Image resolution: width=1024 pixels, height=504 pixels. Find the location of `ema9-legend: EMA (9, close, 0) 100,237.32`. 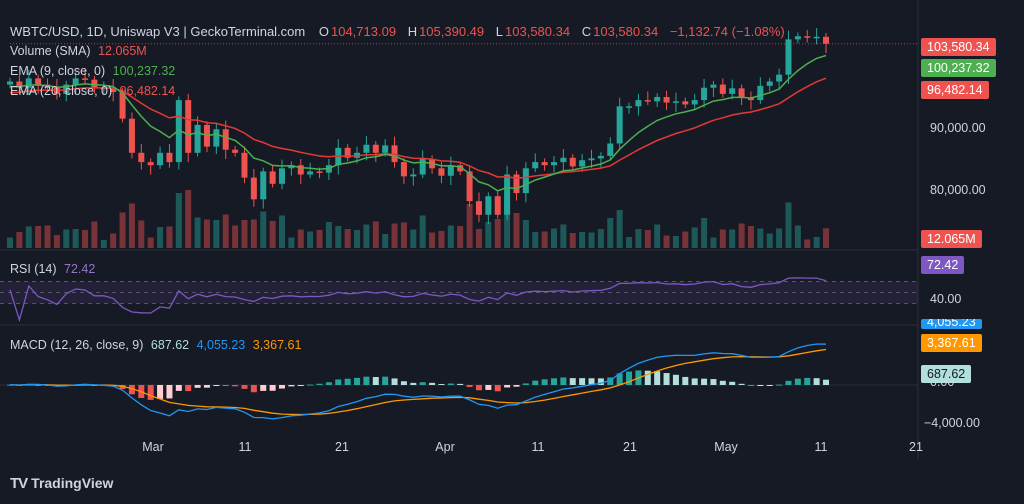

ema9-legend: EMA (9, close, 0) 100,237.32 is located at coordinates (92, 71).